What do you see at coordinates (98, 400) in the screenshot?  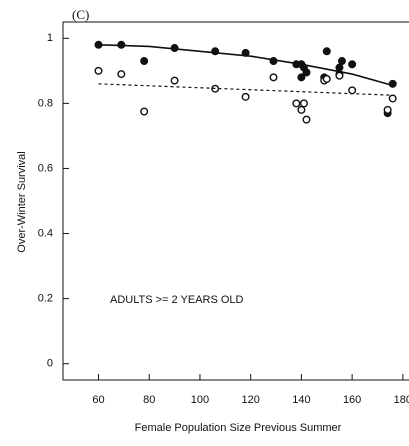 I see `x-tick-label: 60` at bounding box center [98, 400].